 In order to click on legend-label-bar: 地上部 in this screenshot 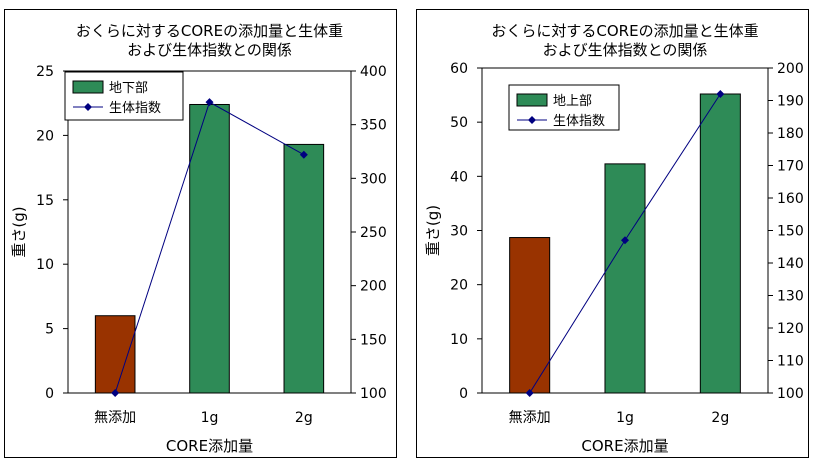, I will do `click(572, 101)`.